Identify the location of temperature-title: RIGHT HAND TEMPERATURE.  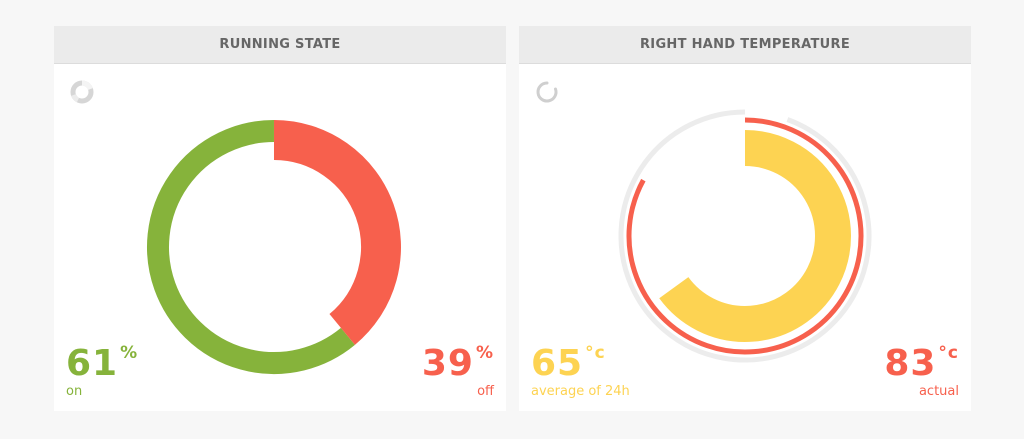
(745, 45).